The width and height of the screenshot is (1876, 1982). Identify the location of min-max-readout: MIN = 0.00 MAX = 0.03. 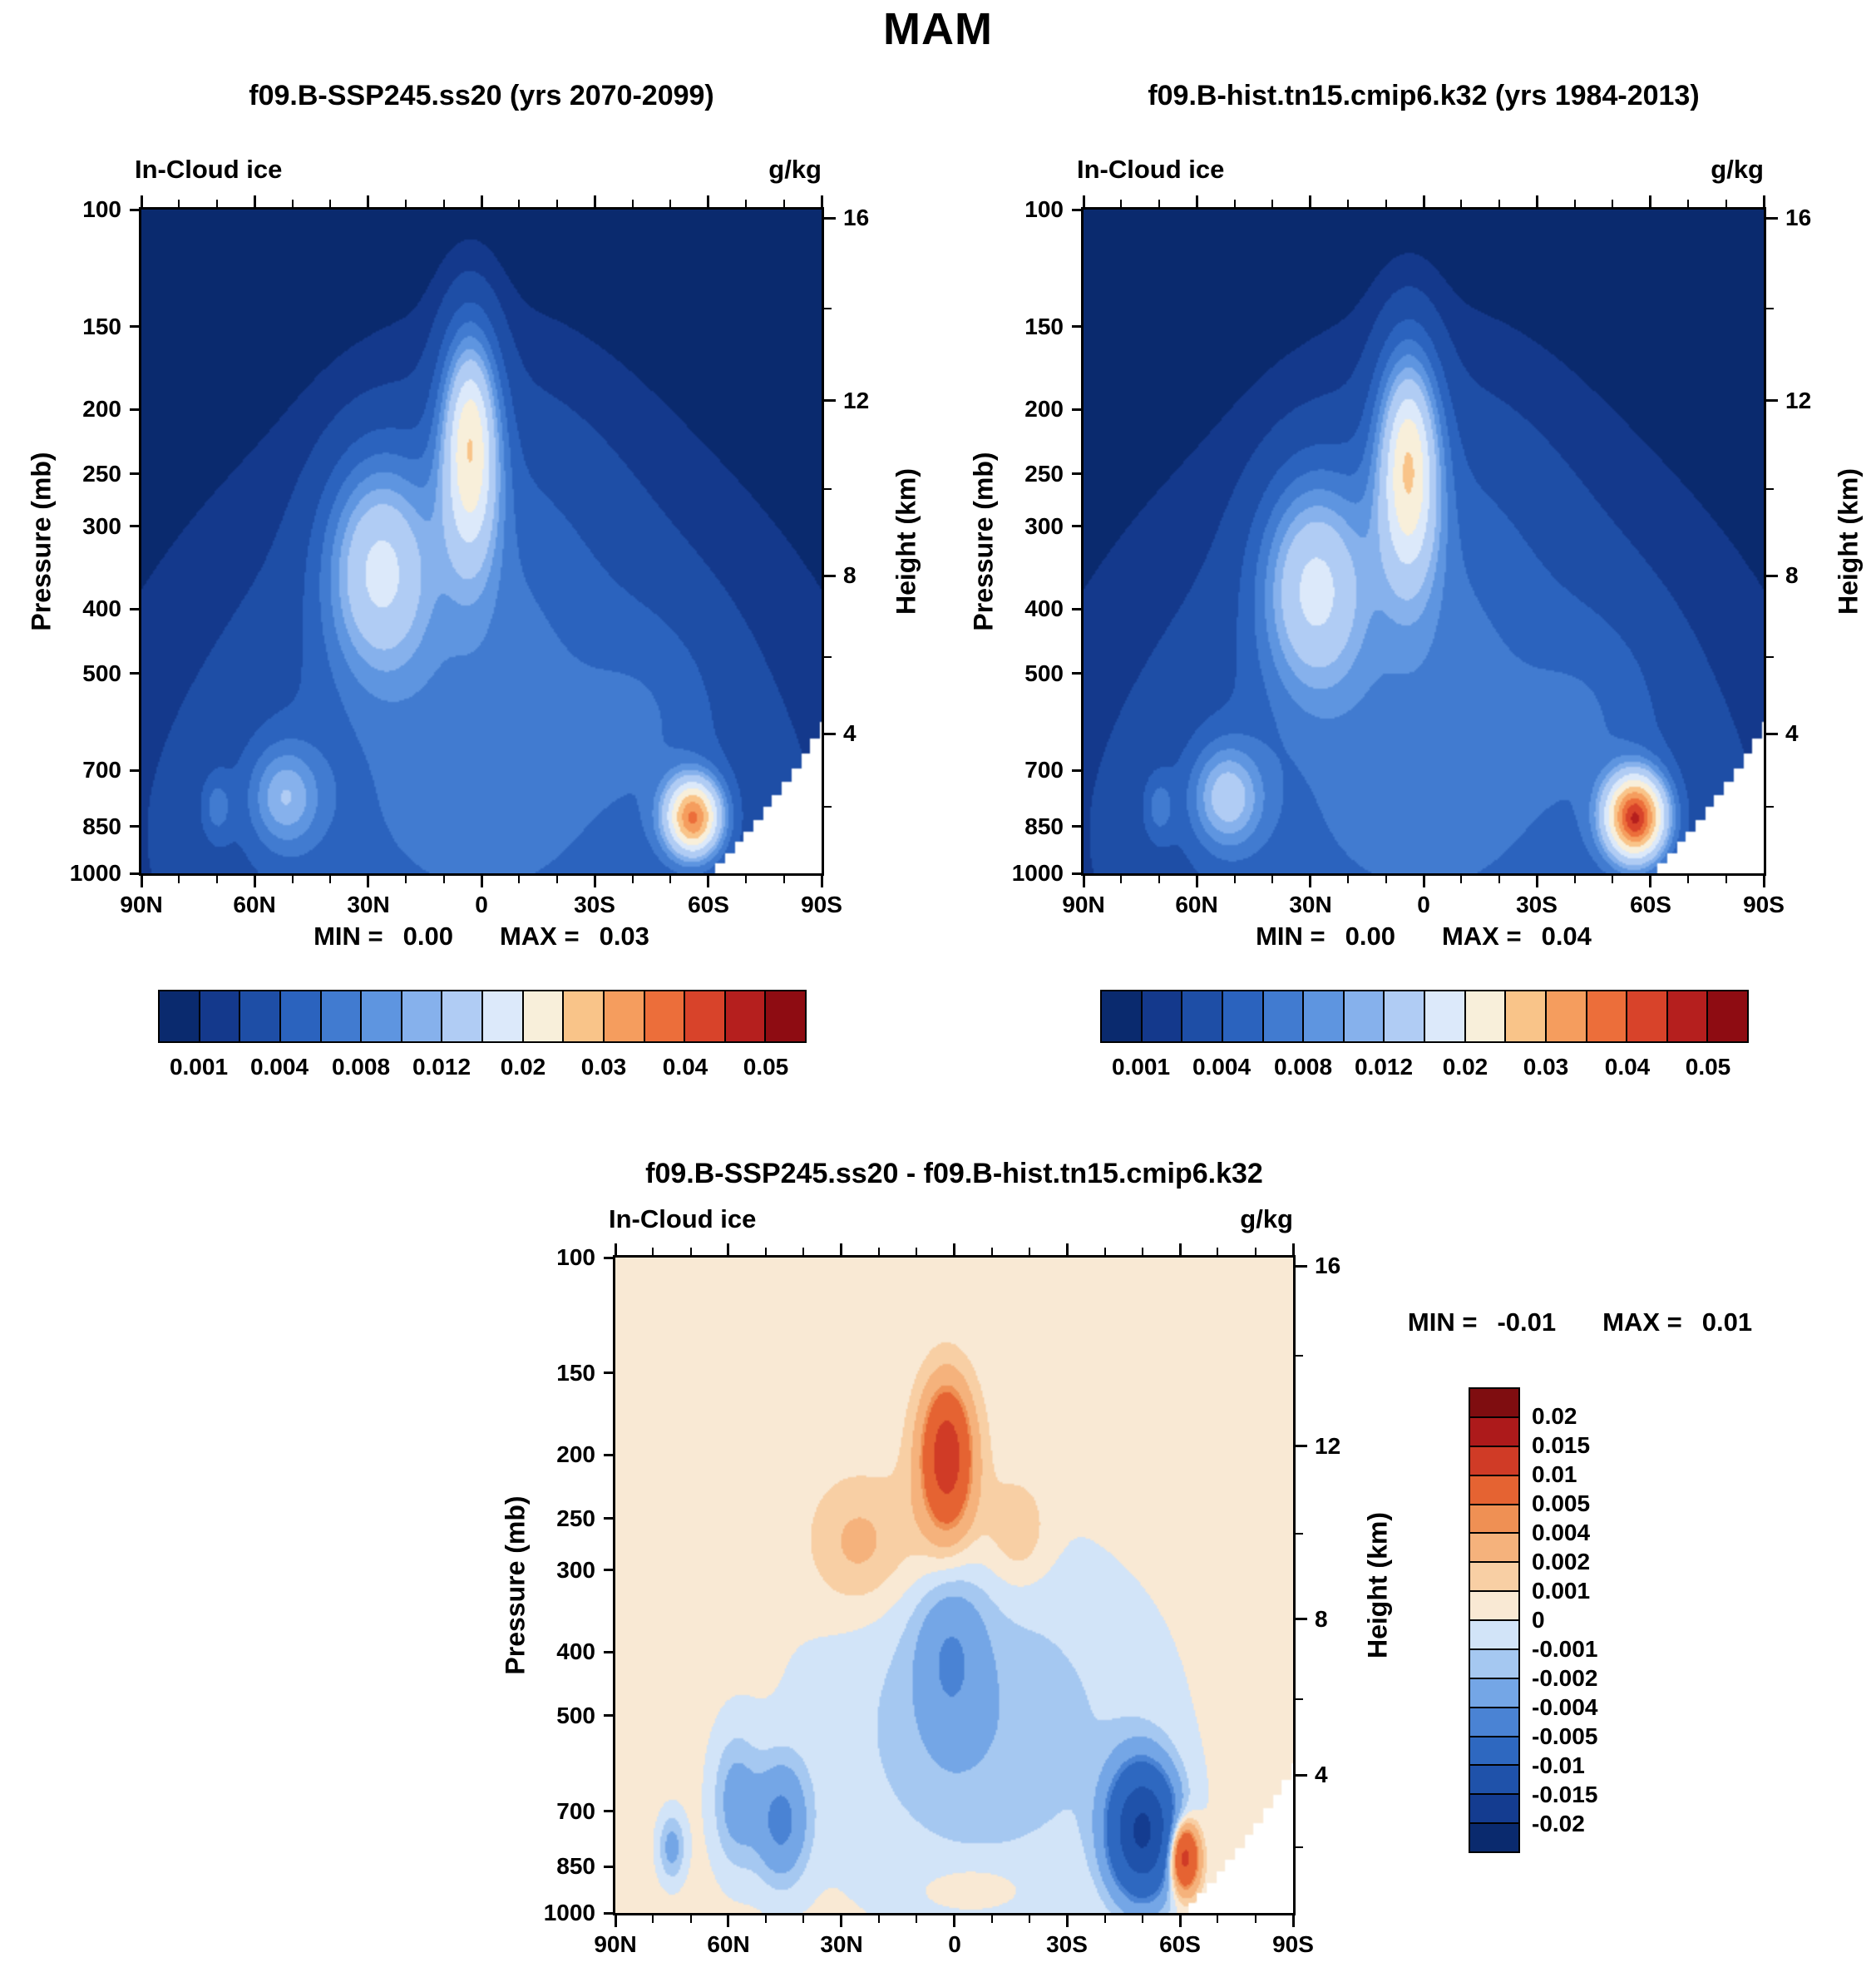
(482, 937).